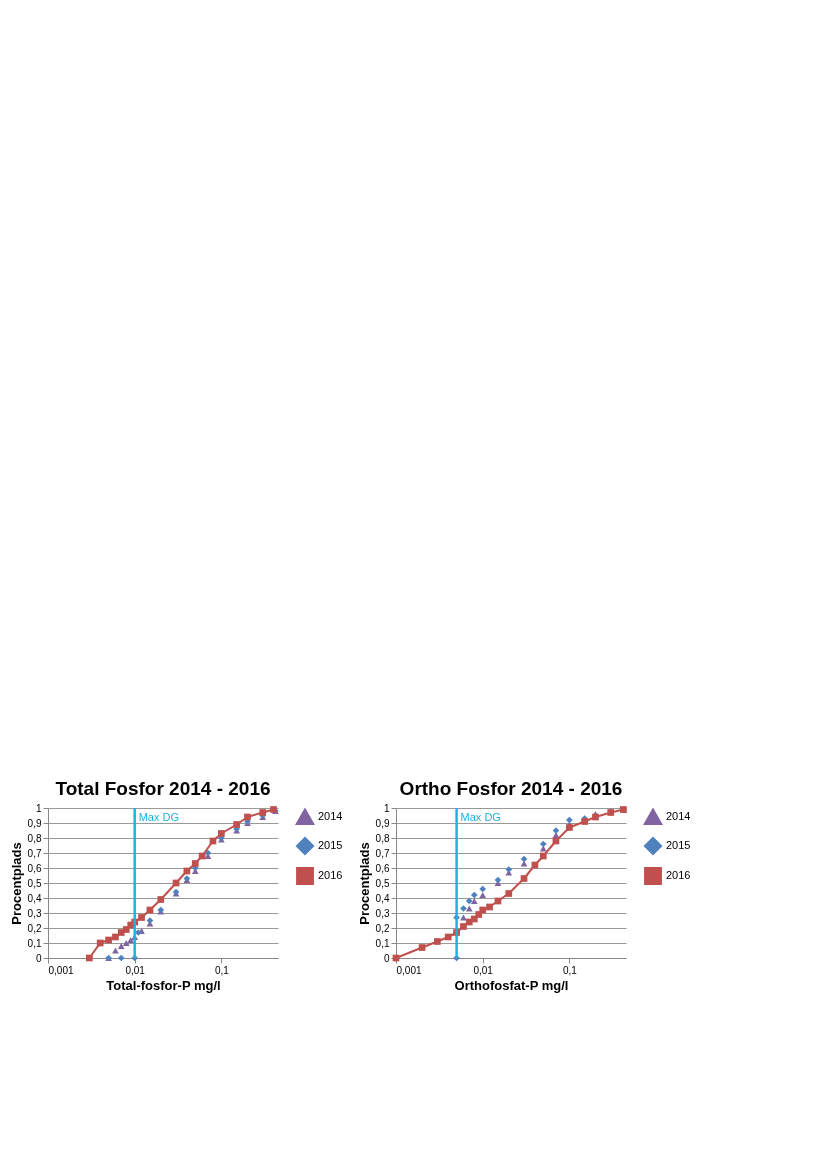 The image size is (827, 1169). What do you see at coordinates (163, 985) in the screenshot?
I see `x-axis-title: Total-fosfor-P mg/l` at bounding box center [163, 985].